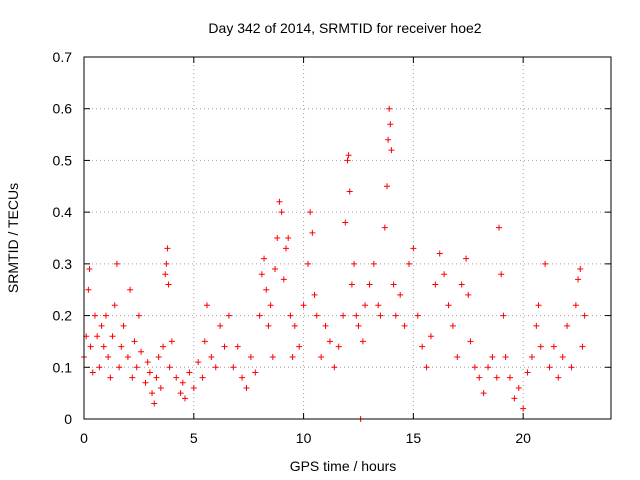 Image resolution: width=640 pixels, height=480 pixels. I want to click on x-tick-label: 0, so click(84, 438).